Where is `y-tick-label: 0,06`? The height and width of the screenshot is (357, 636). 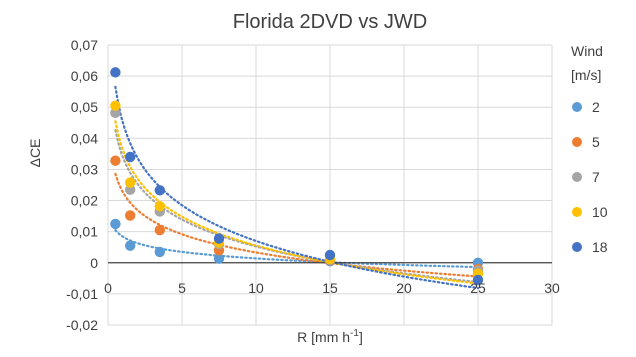
y-tick-label: 0,06 is located at coordinates (84, 76).